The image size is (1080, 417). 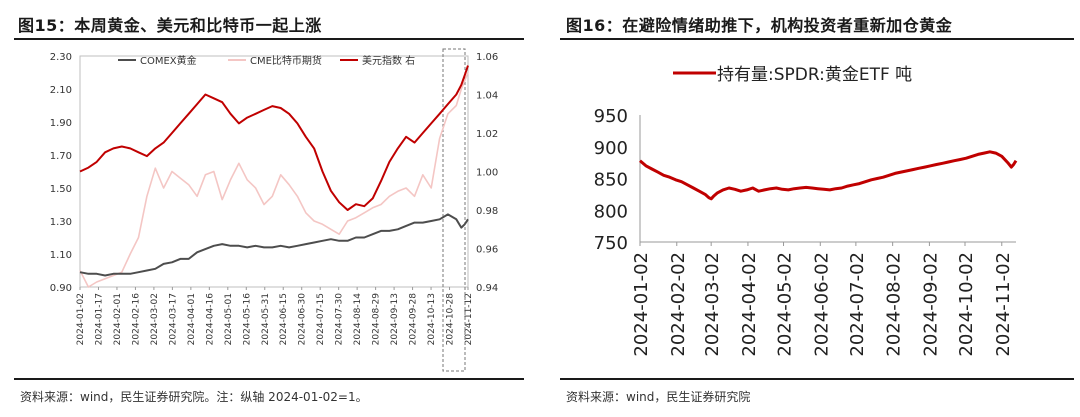 I want to click on series-line-spdr-gold-etf, so click(x=828, y=175).